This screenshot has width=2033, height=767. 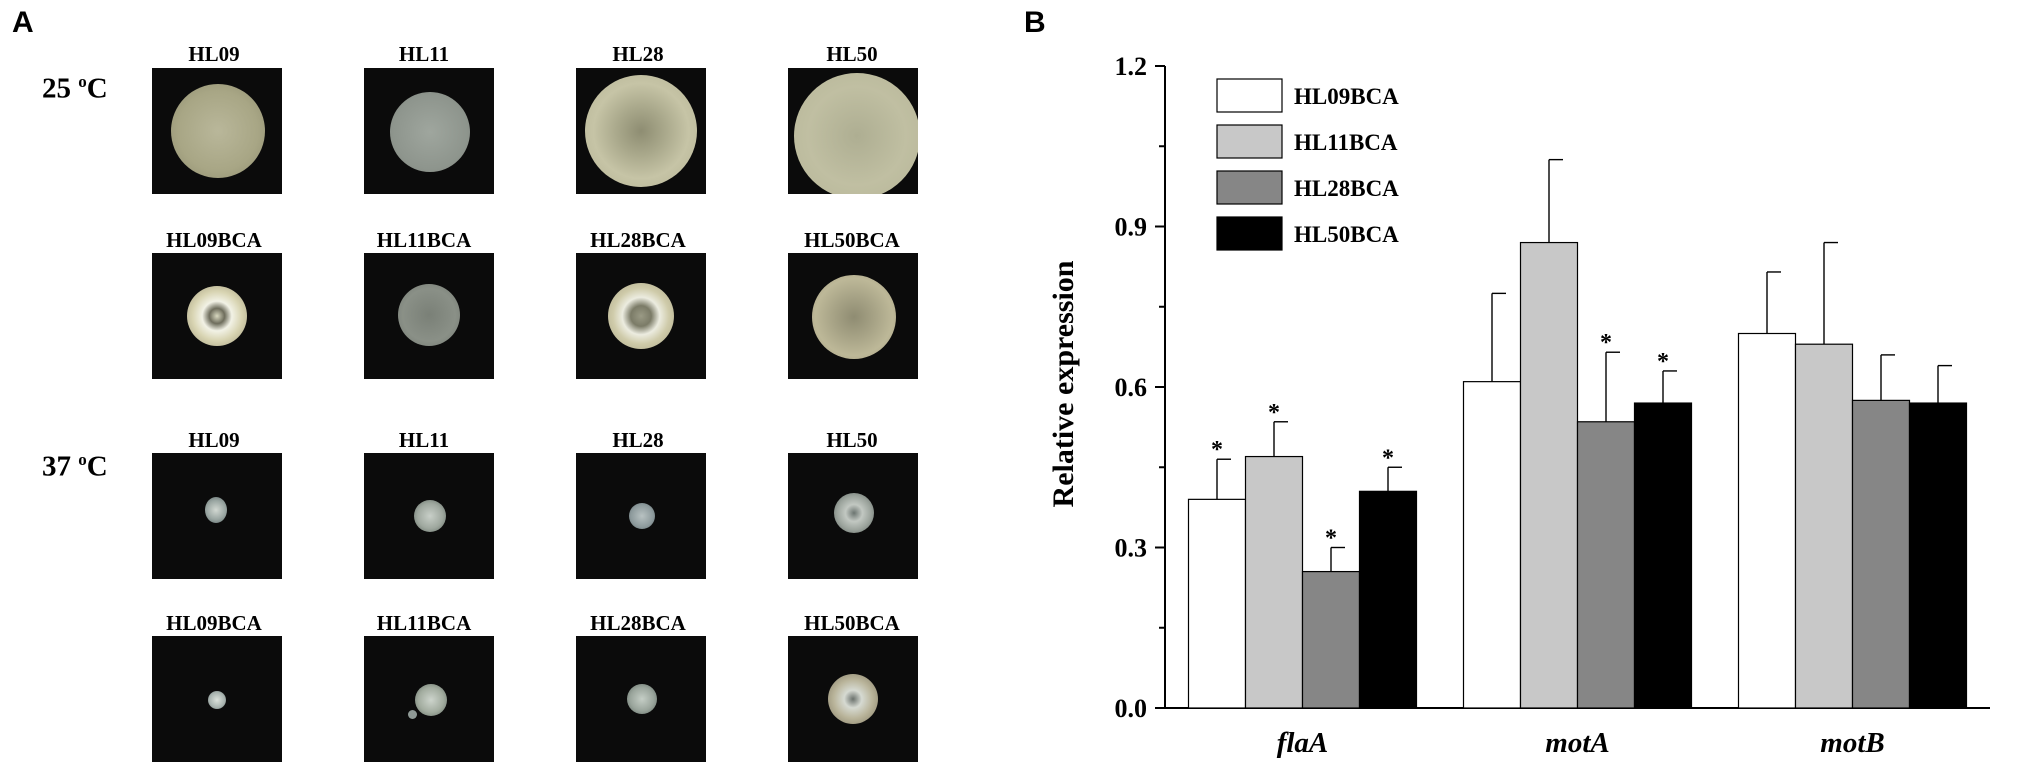 What do you see at coordinates (1852, 743) in the screenshot?
I see `x-tick-label: motB` at bounding box center [1852, 743].